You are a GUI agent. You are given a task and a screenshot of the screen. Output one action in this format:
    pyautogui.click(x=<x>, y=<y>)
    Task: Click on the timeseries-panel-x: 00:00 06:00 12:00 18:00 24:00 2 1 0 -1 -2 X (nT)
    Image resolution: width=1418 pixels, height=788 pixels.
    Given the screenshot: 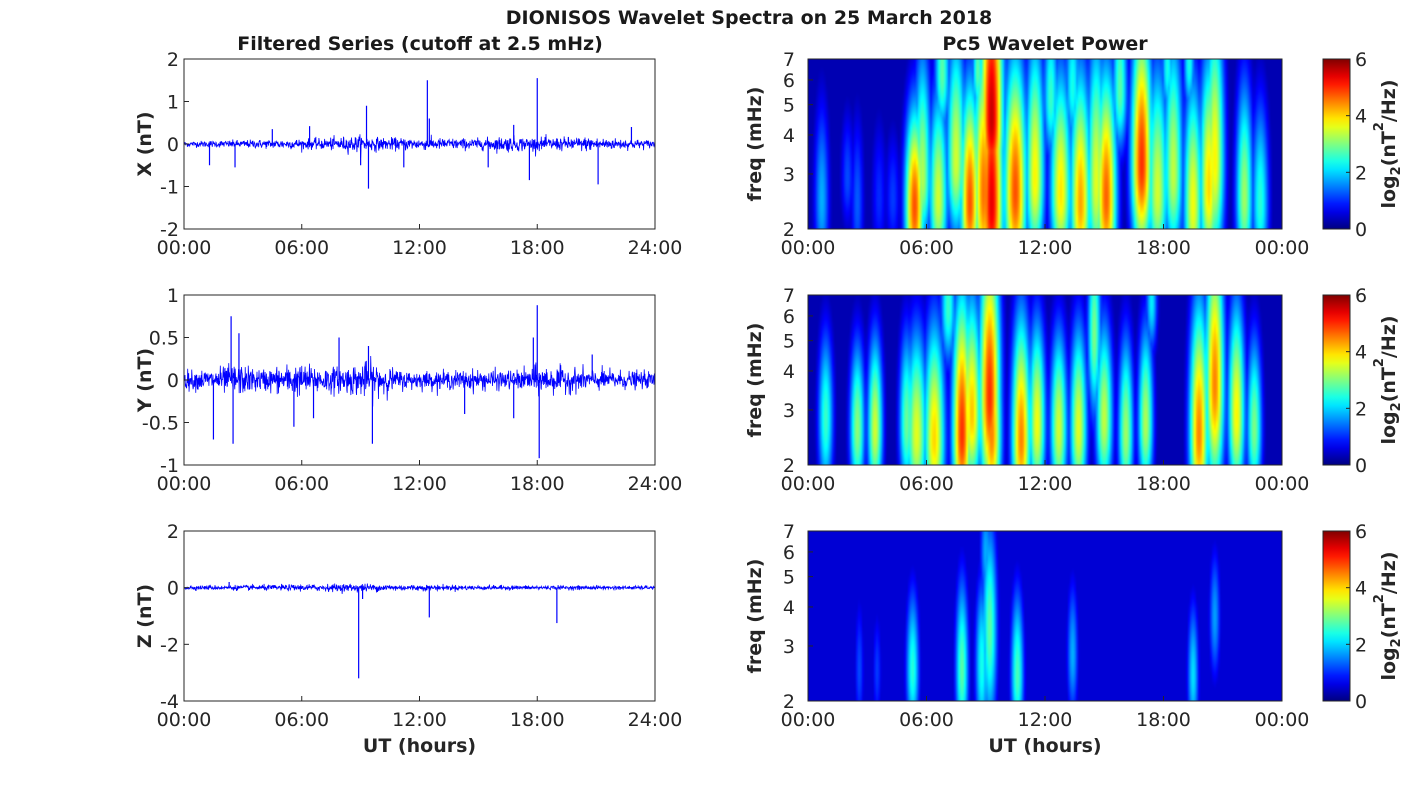 What is the action you would take?
    pyautogui.click(x=408, y=154)
    